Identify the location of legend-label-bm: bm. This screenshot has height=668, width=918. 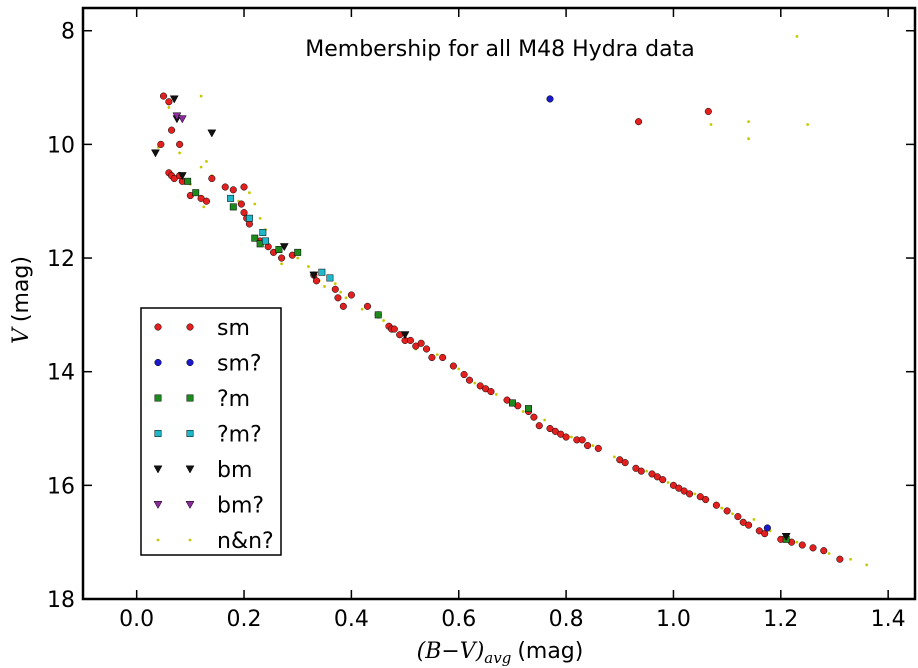
(234, 470).